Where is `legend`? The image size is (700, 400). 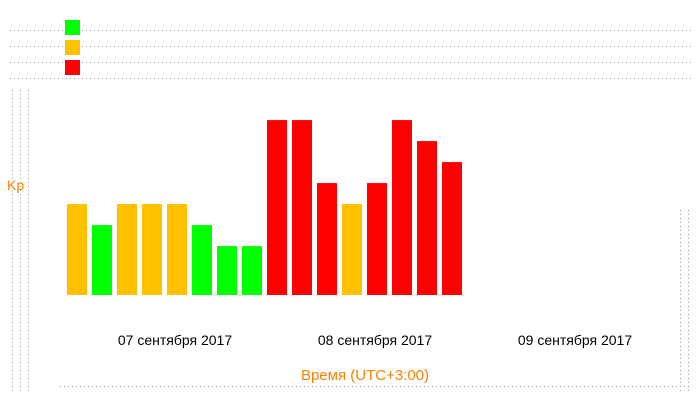
legend is located at coordinates (72, 47).